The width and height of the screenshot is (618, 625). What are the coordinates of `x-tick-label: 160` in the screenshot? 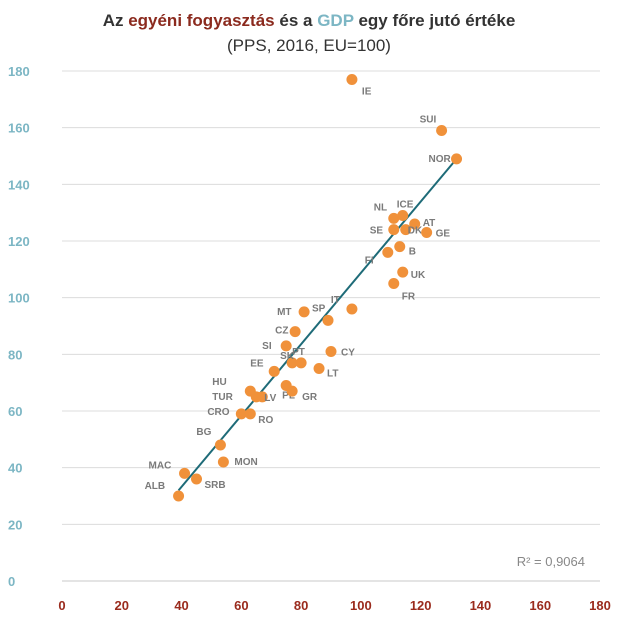 It's located at (540, 605).